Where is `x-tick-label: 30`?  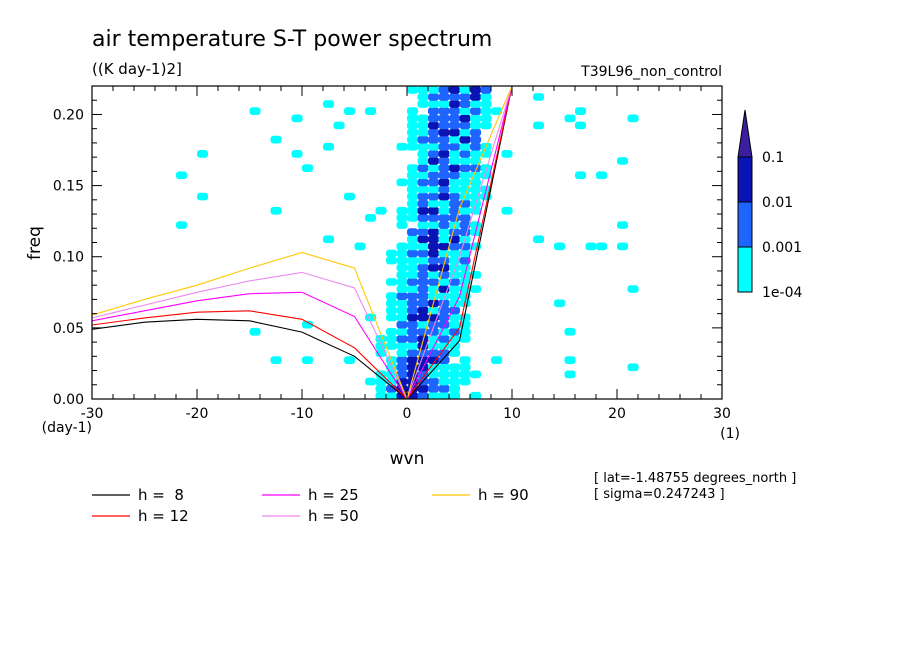
x-tick-label: 30 is located at coordinates (722, 414).